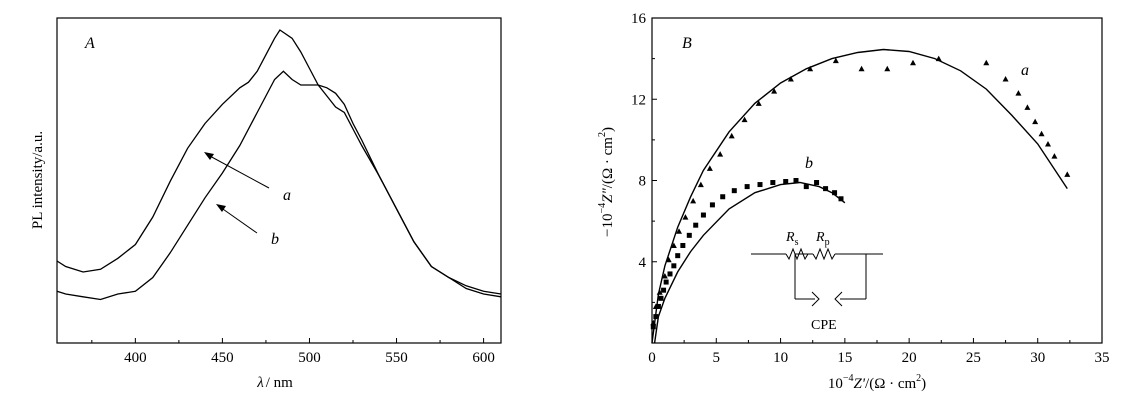 This screenshot has height=401, width=1142. I want to click on panel-a-x-tick-label: 600, so click(483, 358).